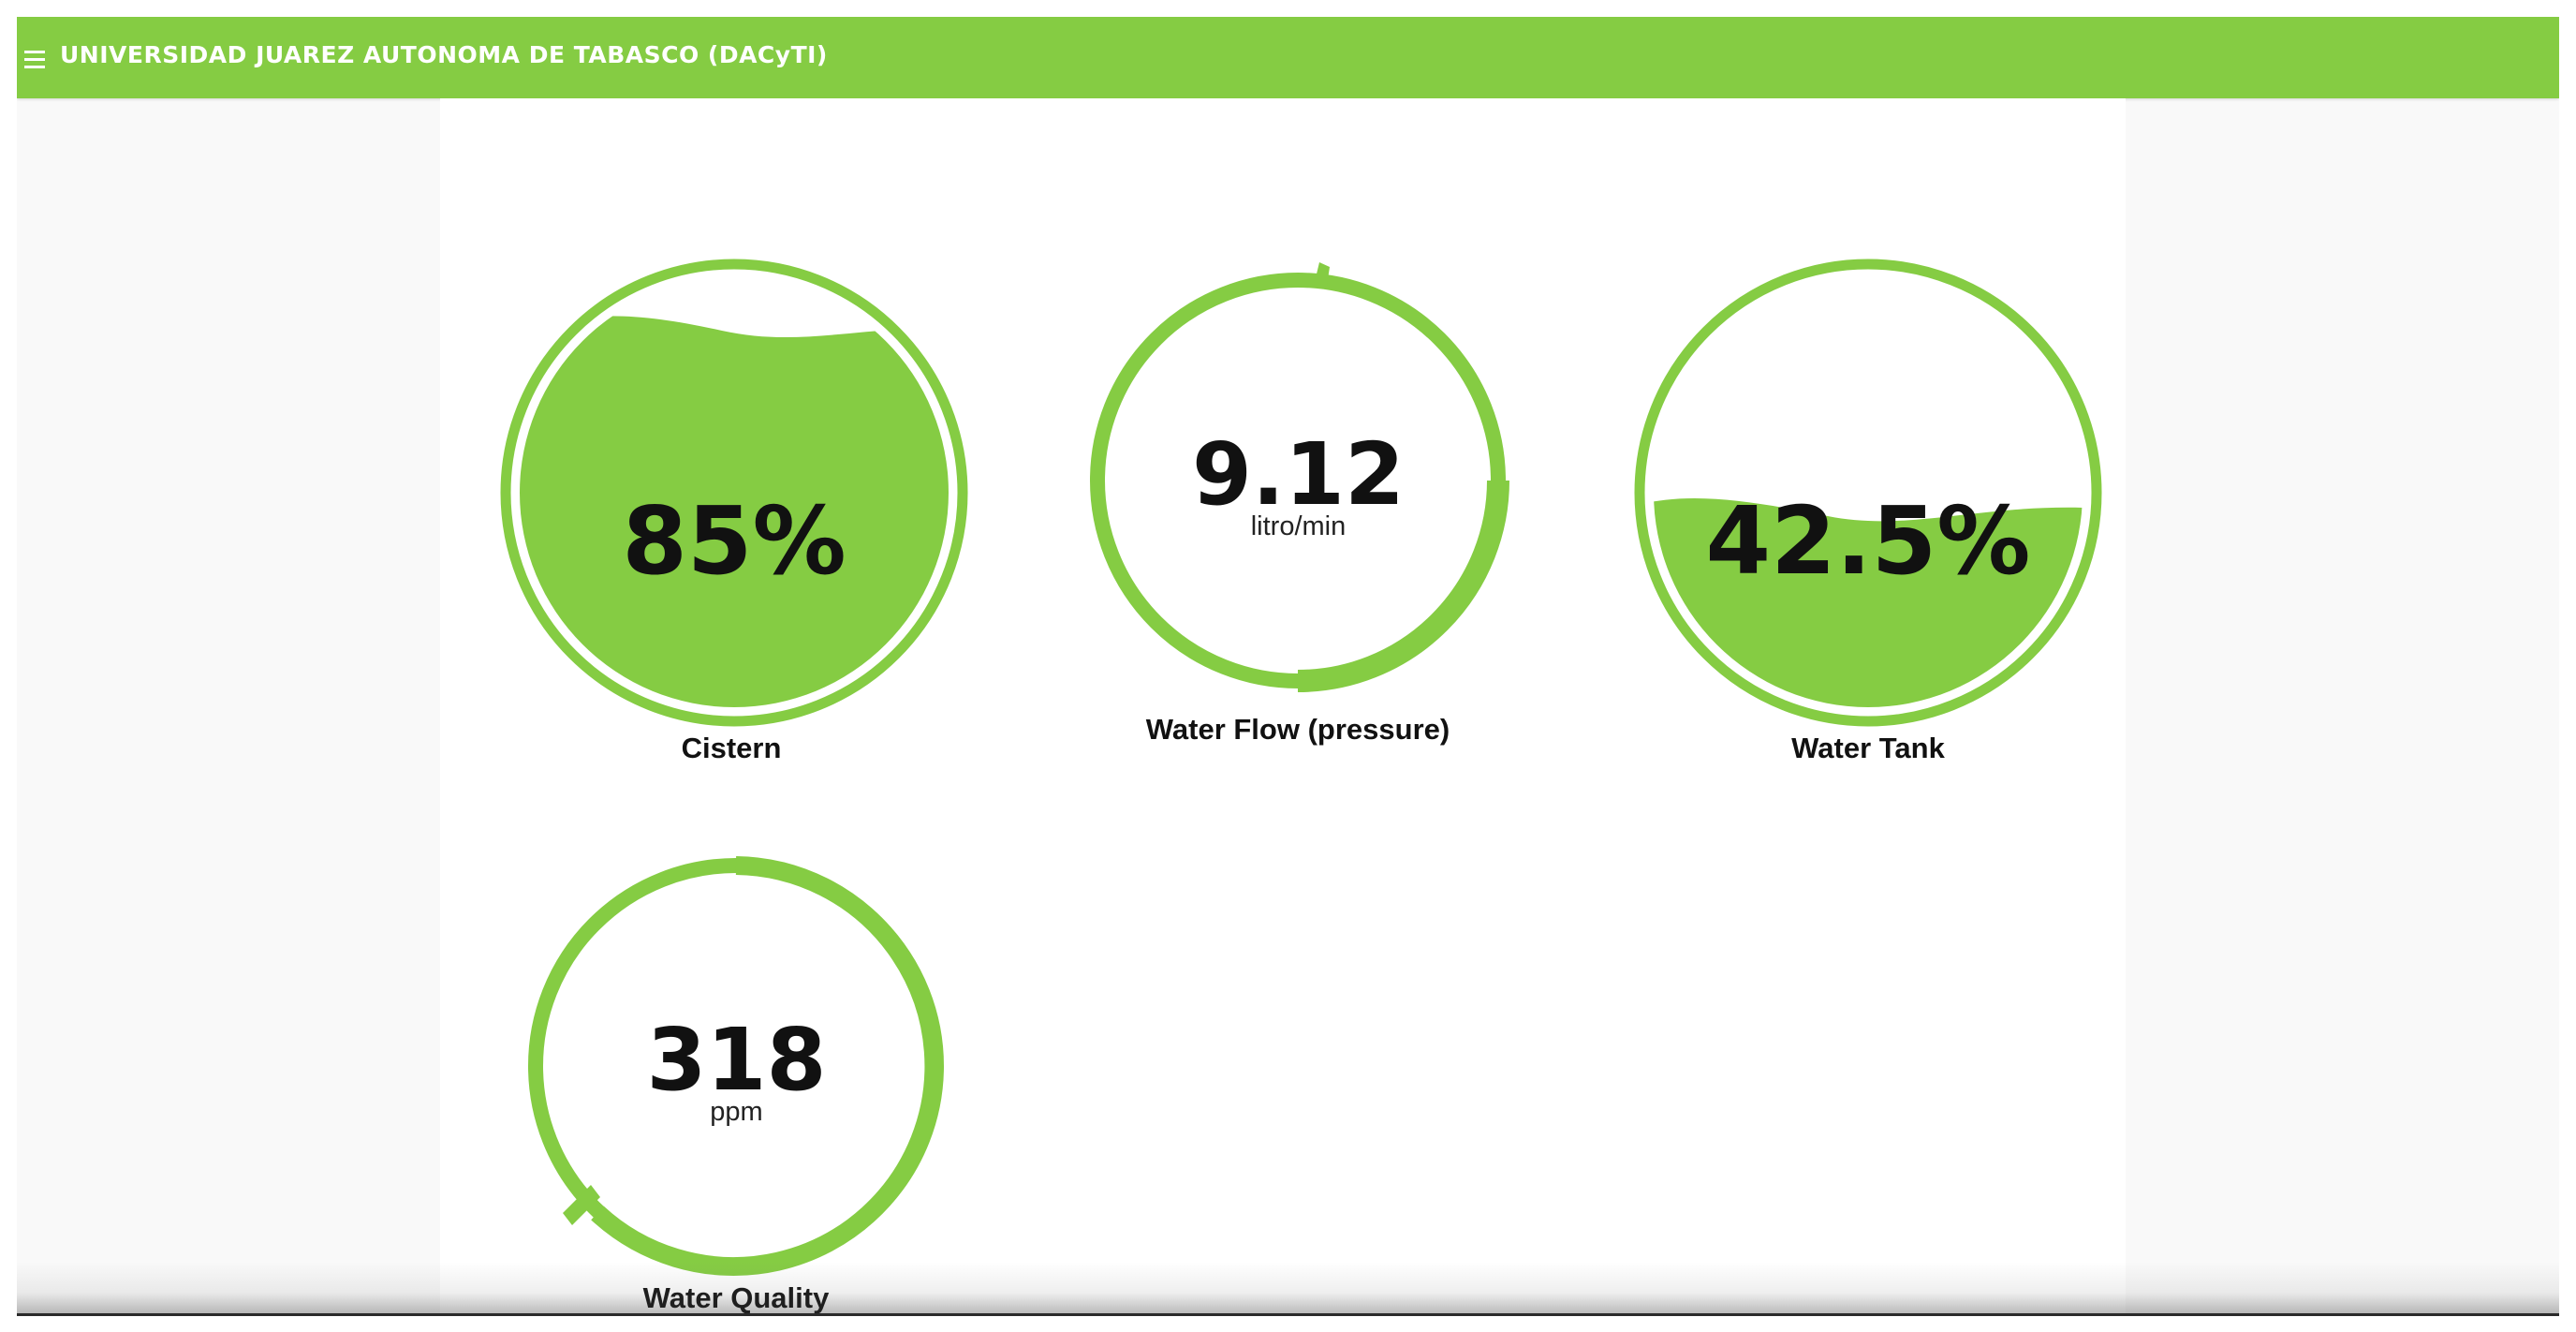 The width and height of the screenshot is (2576, 1332). I want to click on cistern-gauge-graphic, so click(734, 493).